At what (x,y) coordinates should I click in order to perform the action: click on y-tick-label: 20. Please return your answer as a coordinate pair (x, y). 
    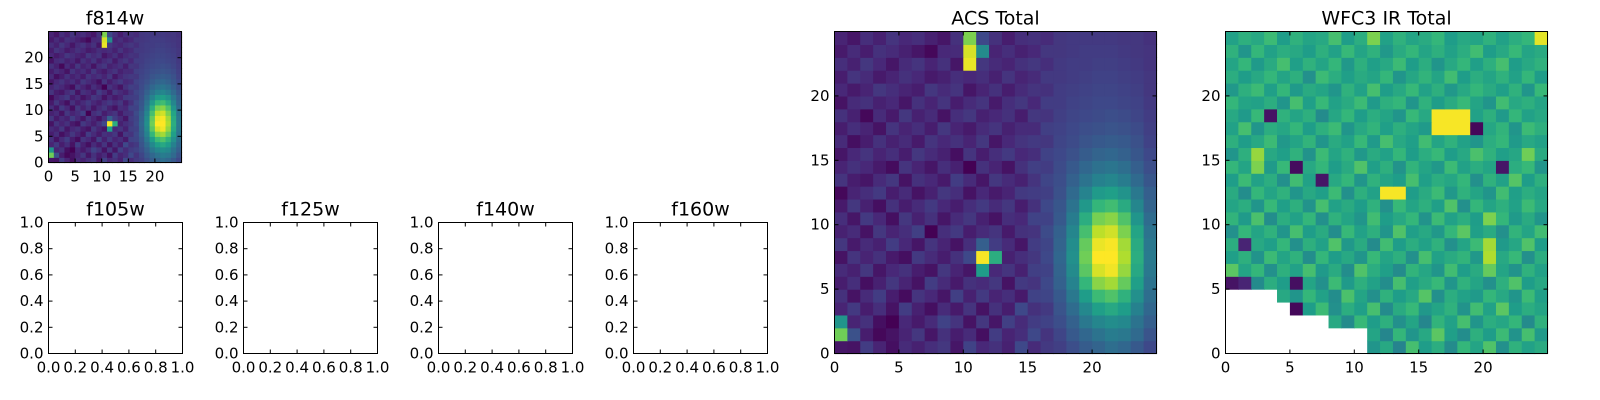
    Looking at the image, I should click on (33, 58).